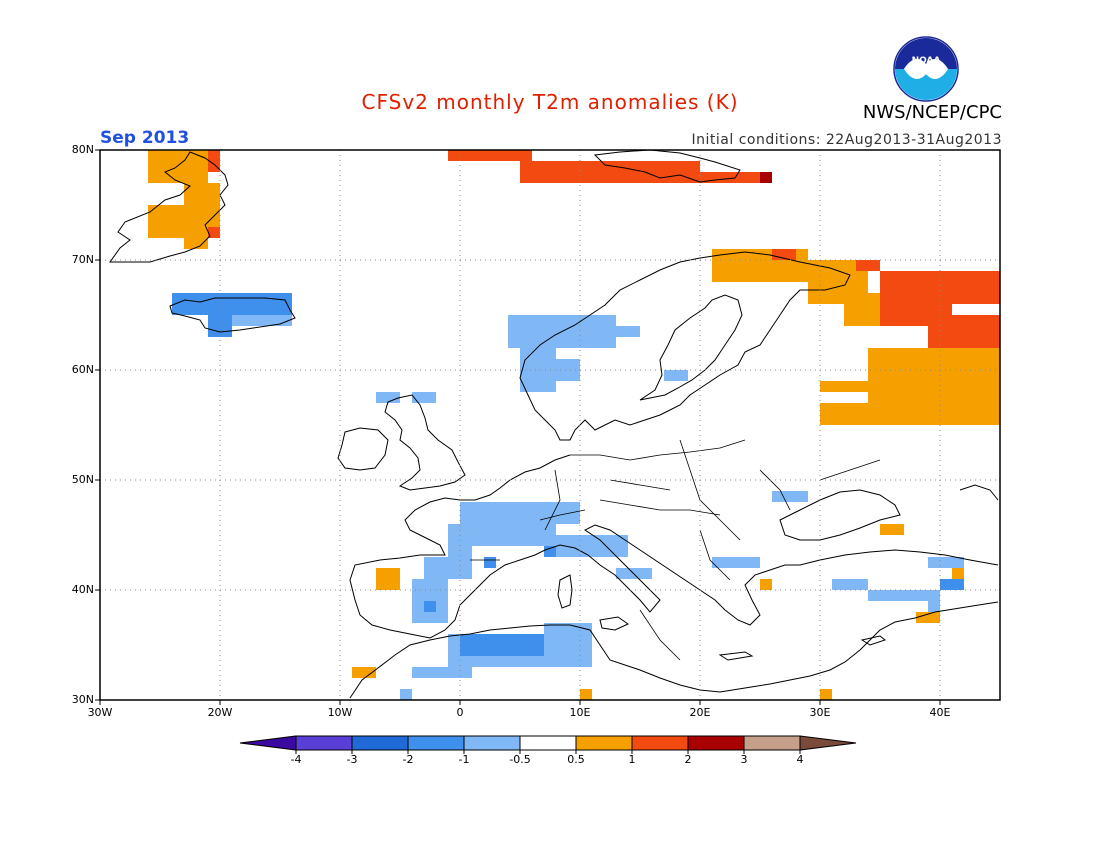 This screenshot has height=850, width=1100. Describe the element at coordinates (700, 712) in the screenshot. I see `lon-tick-label: 20E` at that location.